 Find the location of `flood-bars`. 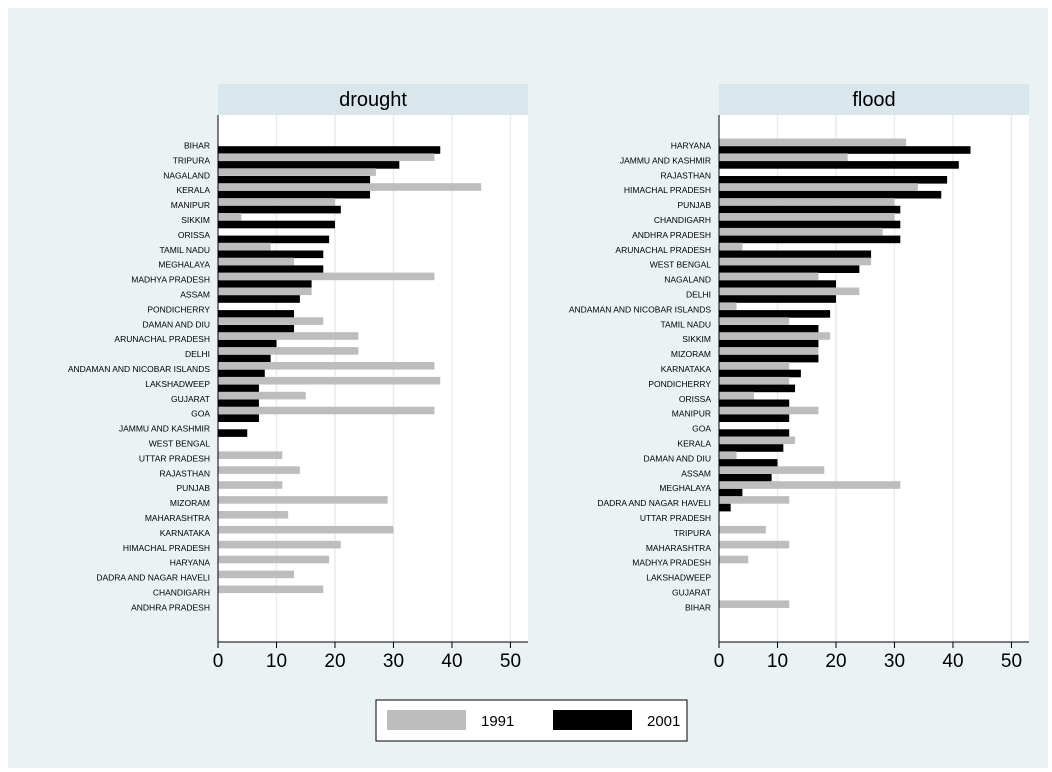

flood-bars is located at coordinates (845, 373).